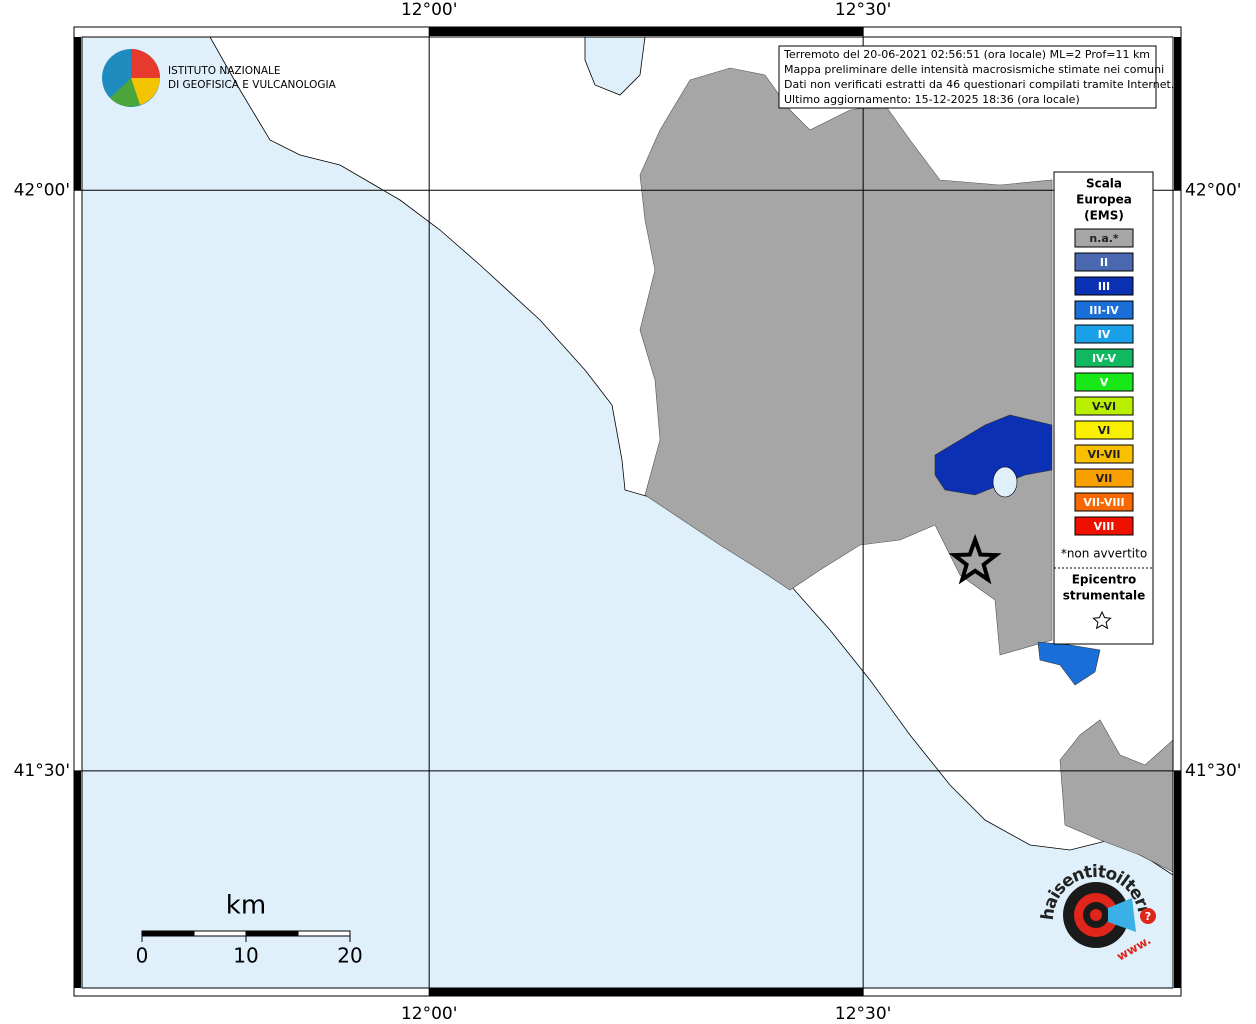 The height and width of the screenshot is (1024, 1256). What do you see at coordinates (1104, 184) in the screenshot?
I see `legend-title: Scala` at bounding box center [1104, 184].